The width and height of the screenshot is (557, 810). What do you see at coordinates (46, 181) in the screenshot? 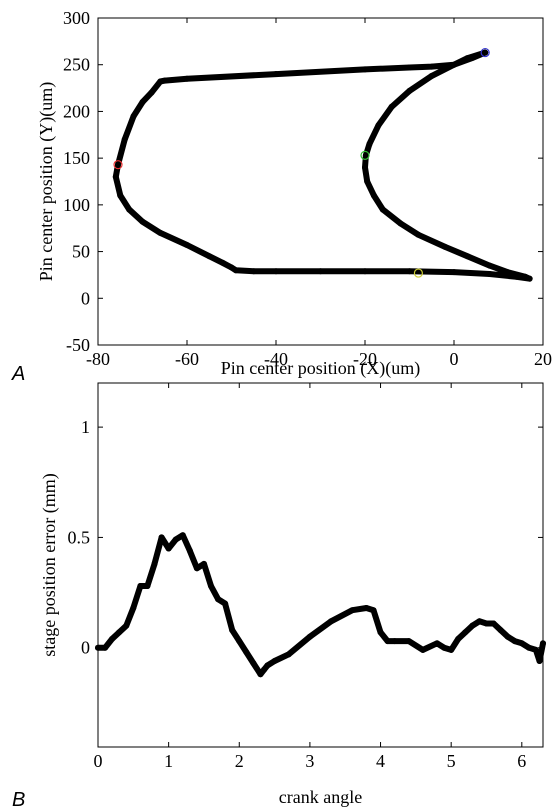
I see `y-axis-label: Pin center position (Y)(um)` at bounding box center [46, 181].